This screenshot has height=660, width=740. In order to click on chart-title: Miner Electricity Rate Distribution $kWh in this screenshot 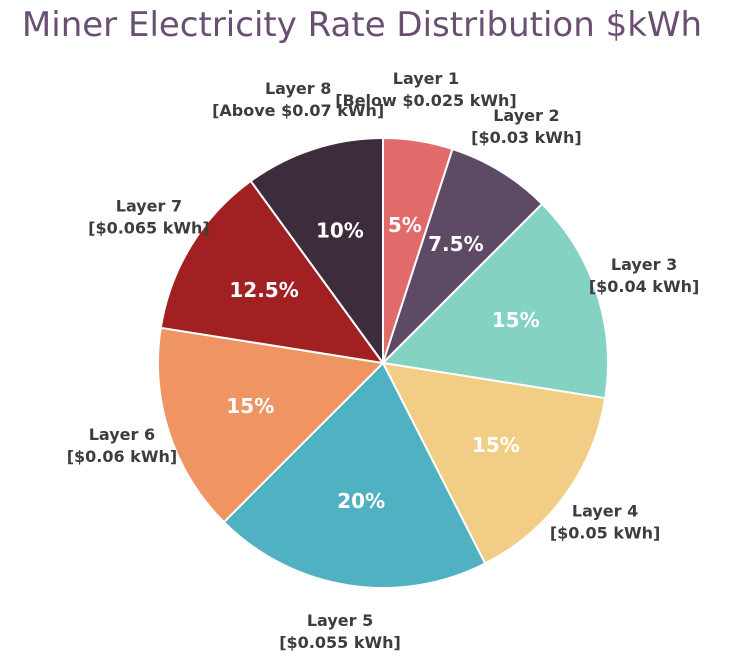, I will do `click(362, 25)`.